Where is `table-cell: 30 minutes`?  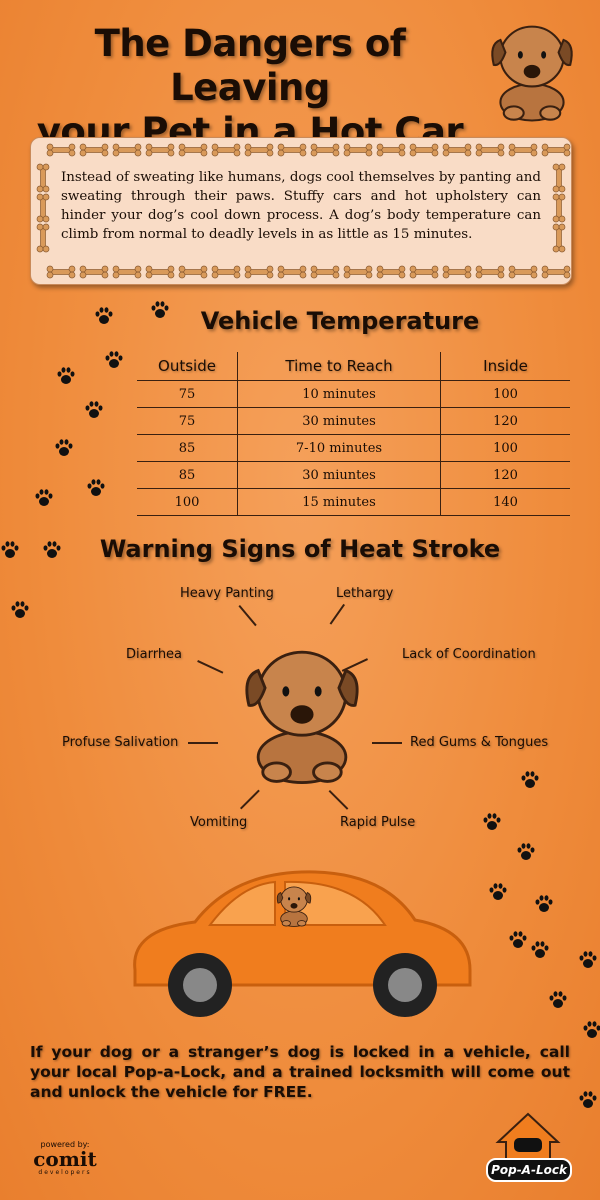 table-cell: 30 minutes is located at coordinates (339, 421).